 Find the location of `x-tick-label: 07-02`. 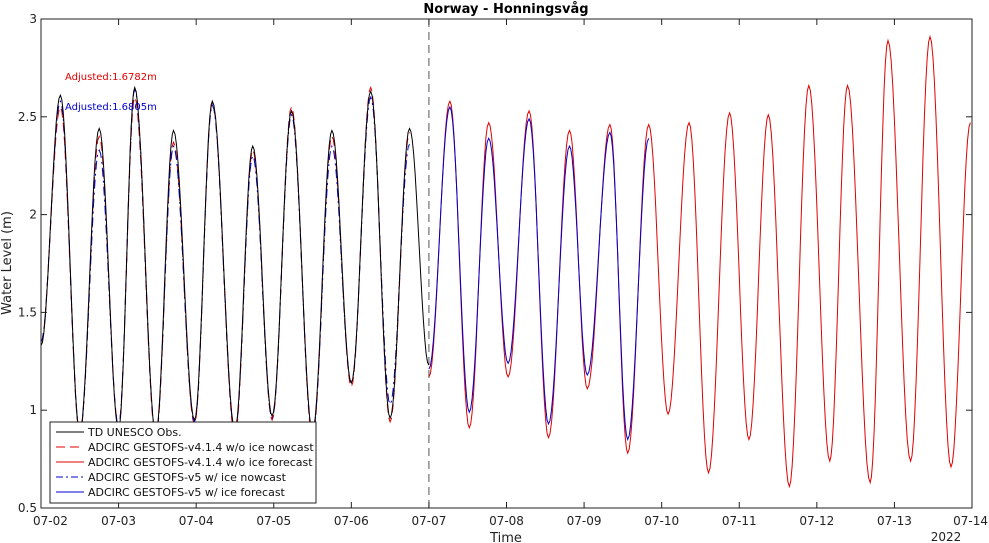

x-tick-label: 07-02 is located at coordinates (50, 521).